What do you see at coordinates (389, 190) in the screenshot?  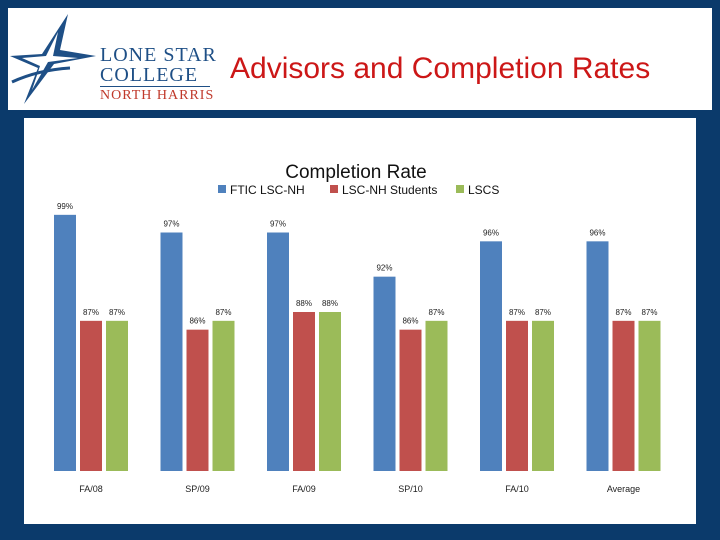 I see `legend-label: LSC-NH Students` at bounding box center [389, 190].